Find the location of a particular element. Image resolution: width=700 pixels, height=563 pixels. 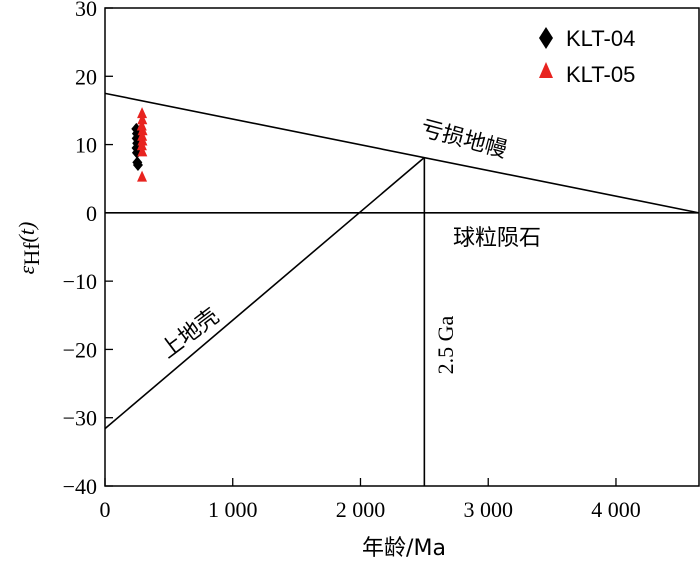

y-tick-label: −10 is located at coordinates (80, 281).